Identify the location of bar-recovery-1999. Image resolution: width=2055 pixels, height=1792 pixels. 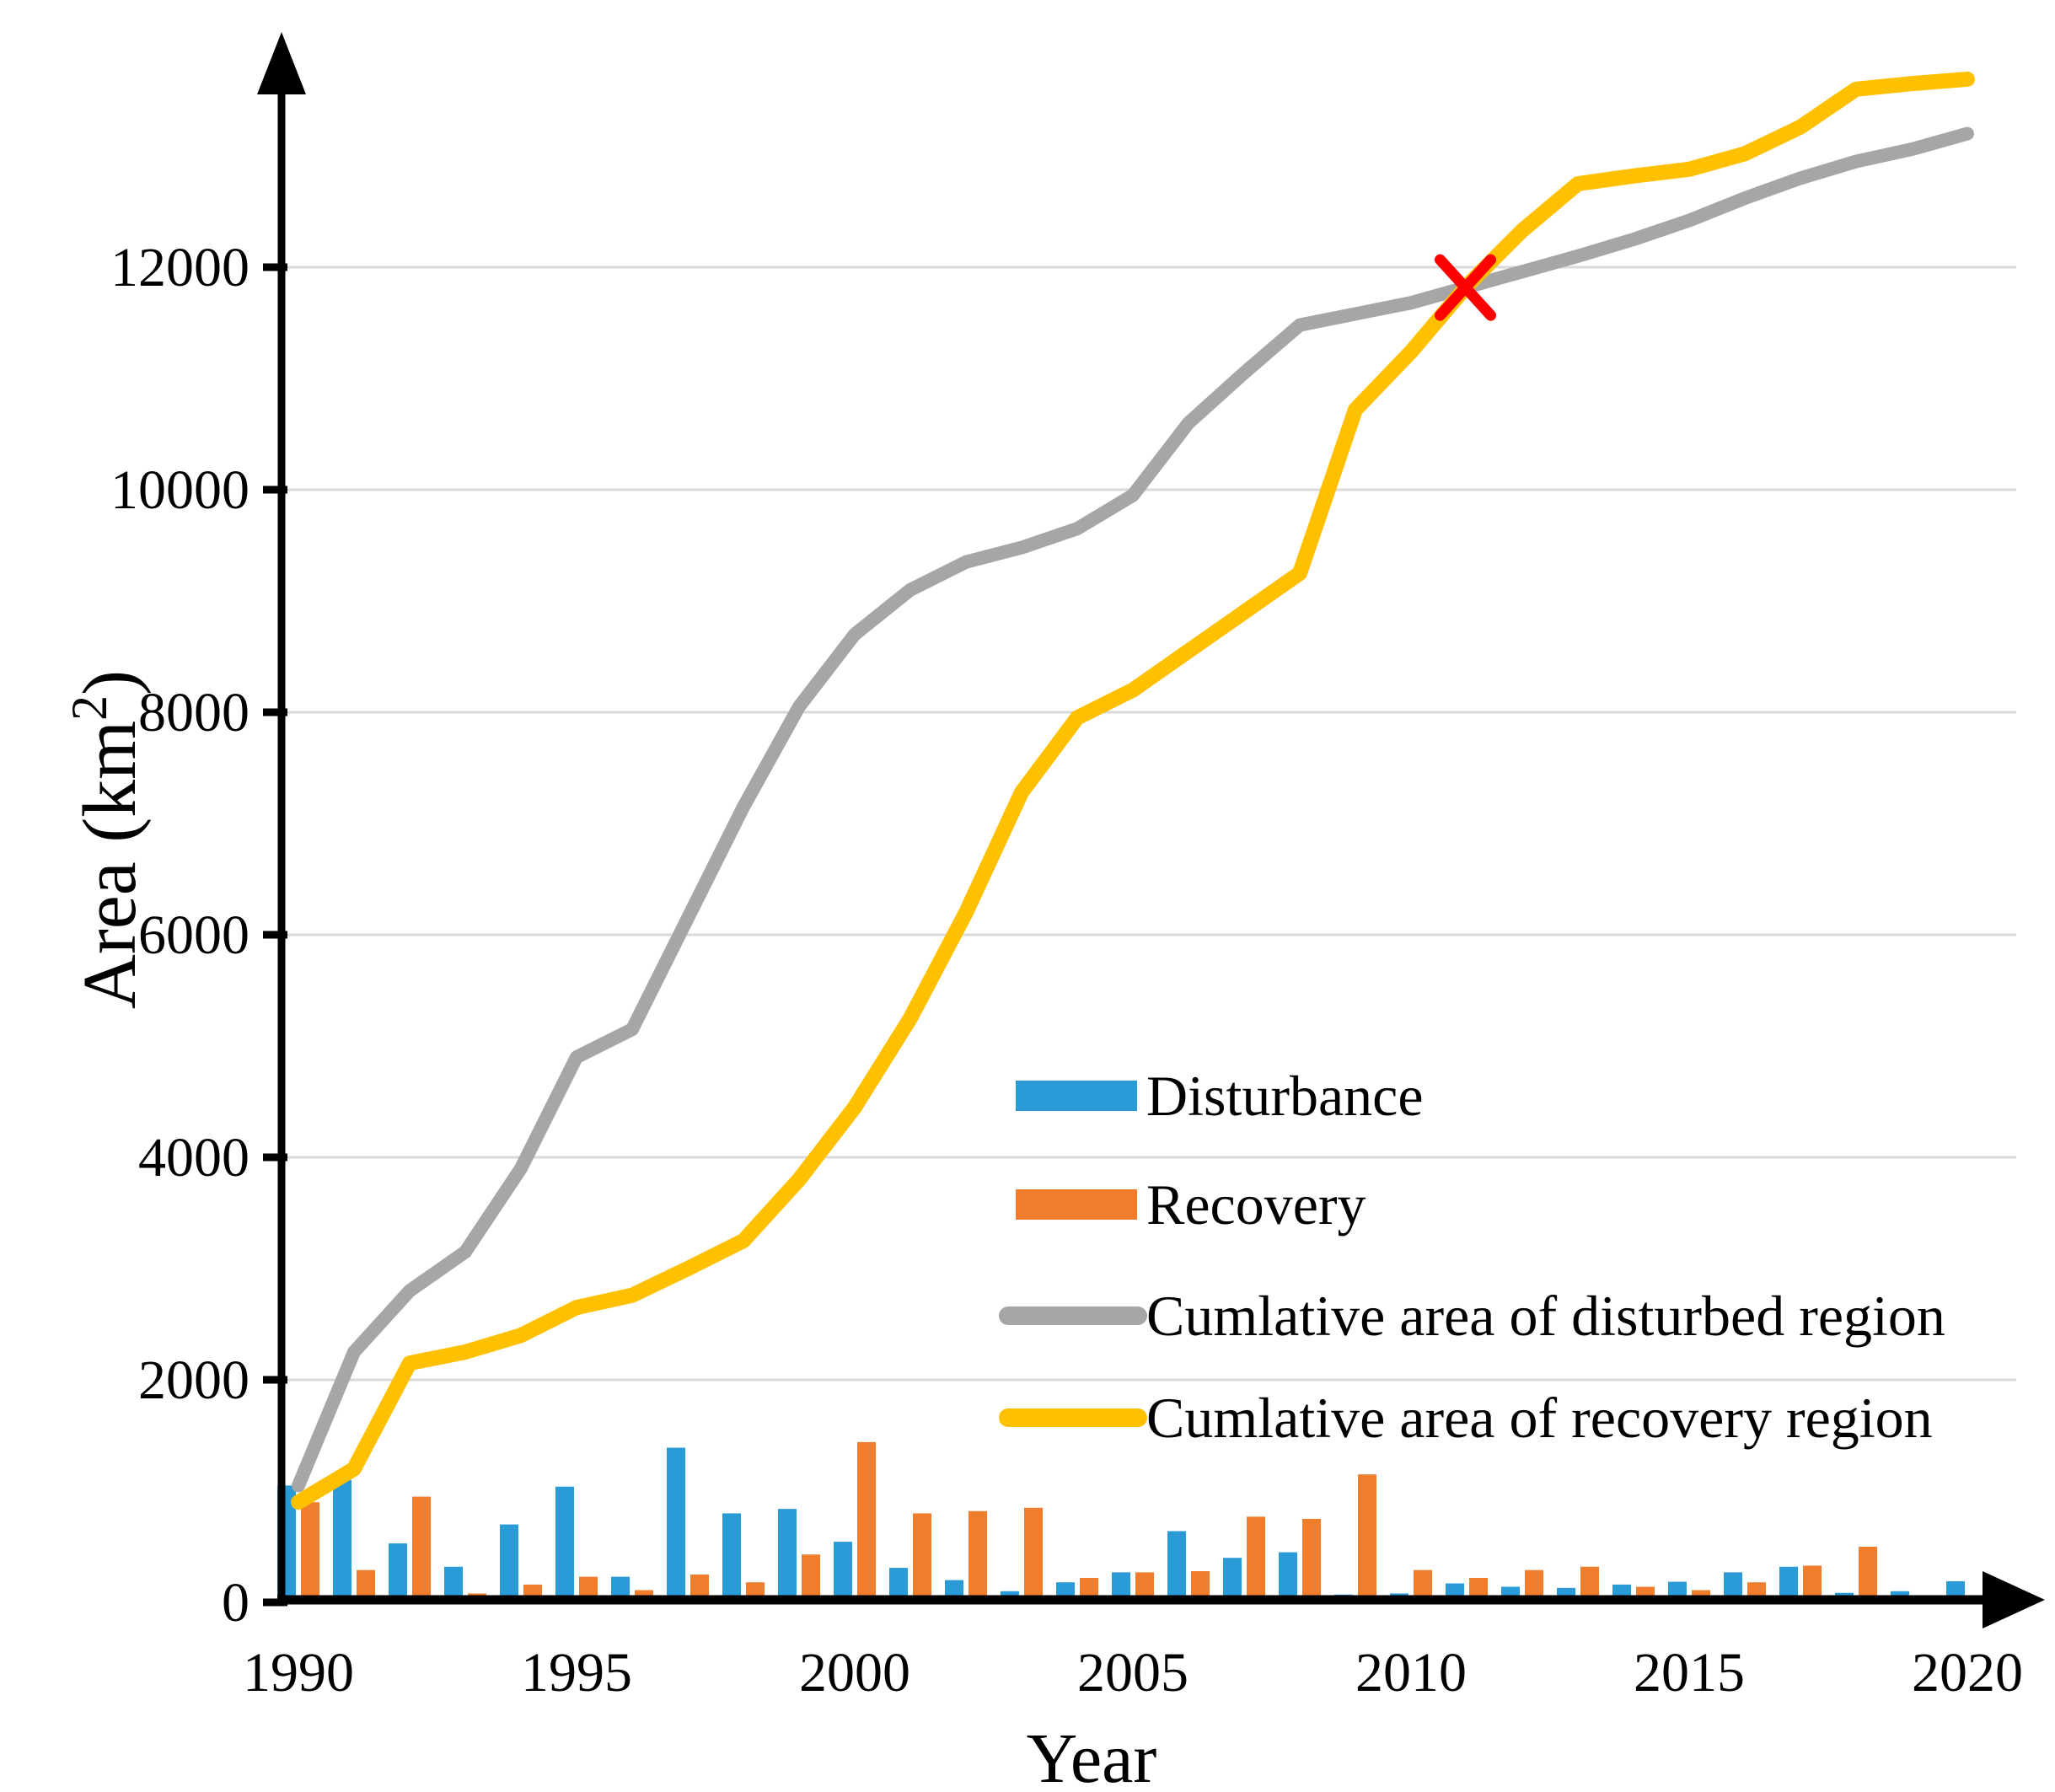
(811, 1578).